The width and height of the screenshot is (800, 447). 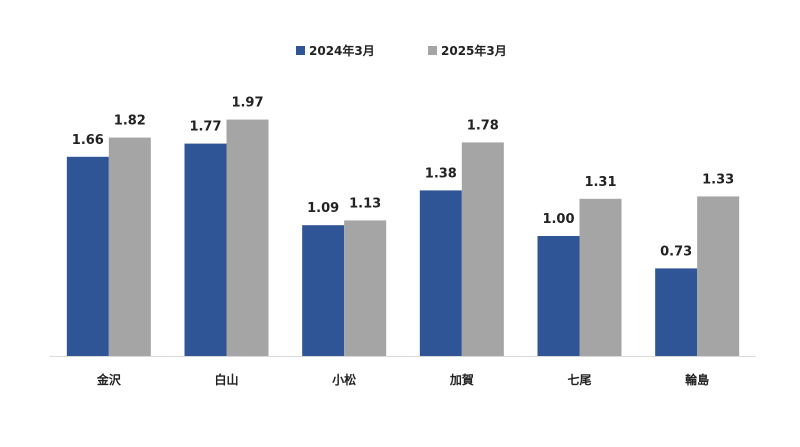 What do you see at coordinates (402, 379) in the screenshot?
I see `category-labels-group: 金沢 白山 小松 加賀 七尾 輪島` at bounding box center [402, 379].